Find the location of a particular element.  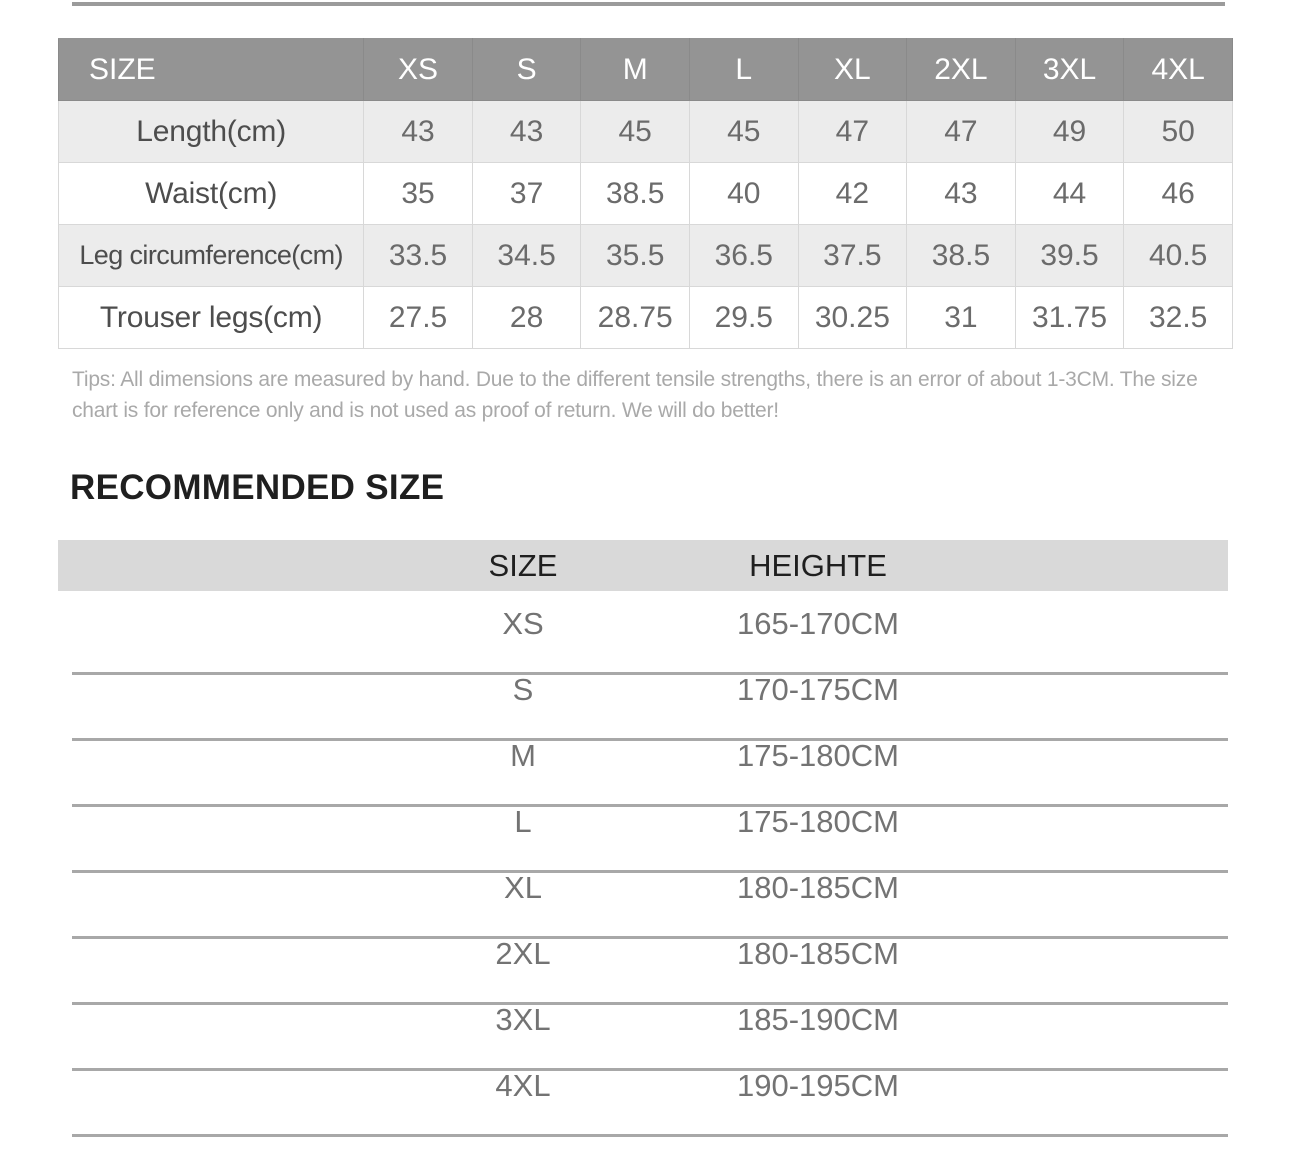

cell-waist-l: 40 is located at coordinates (743, 193).